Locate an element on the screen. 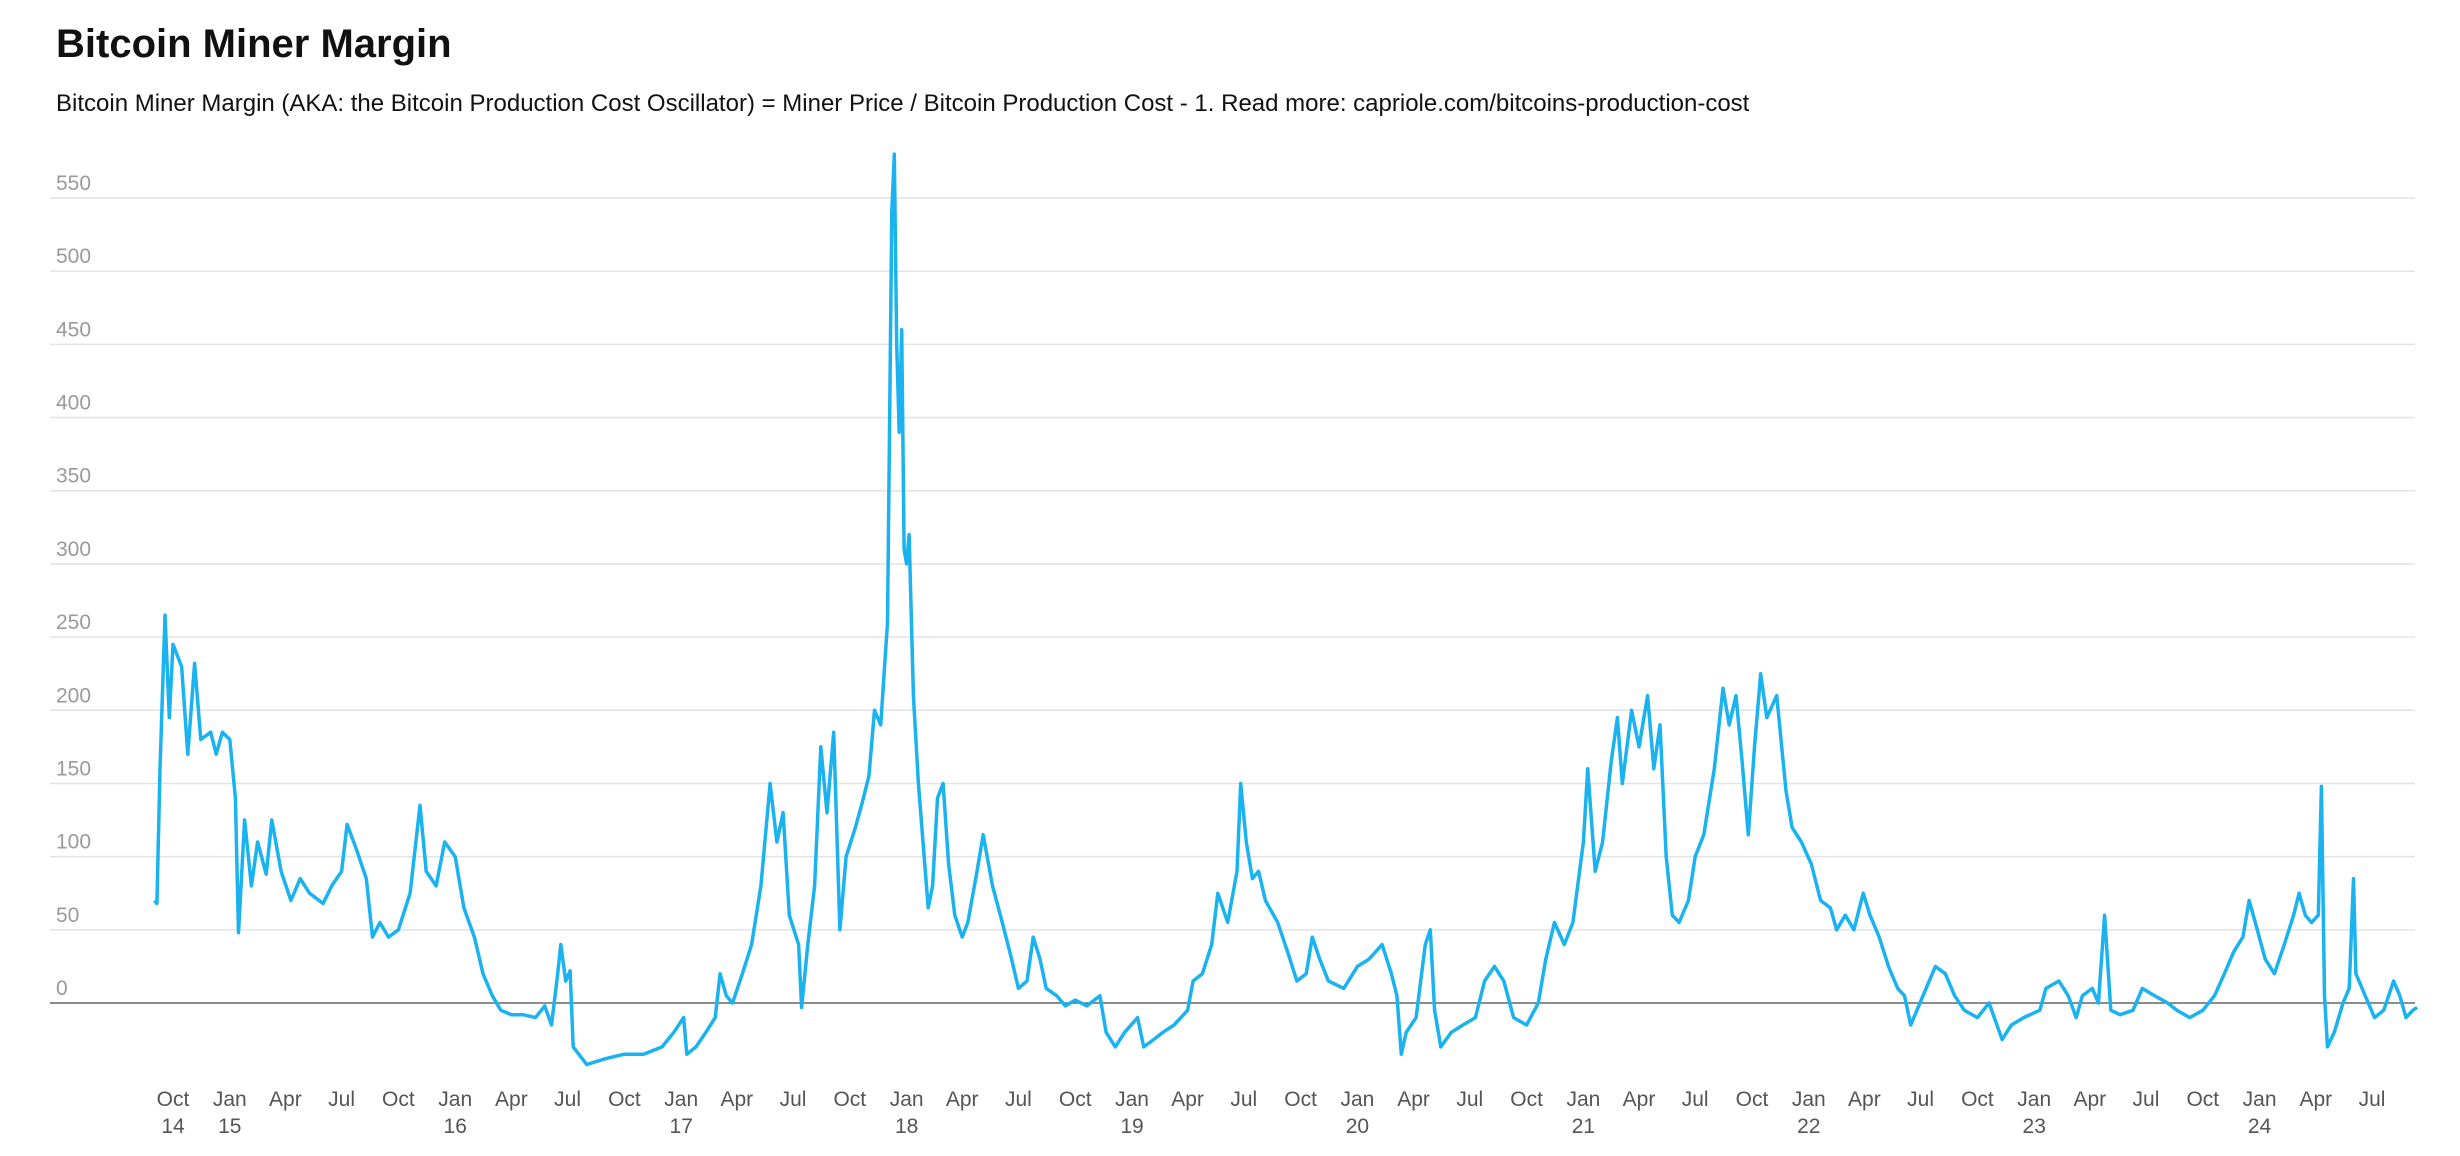 This screenshot has height=1156, width=2460. y-tick-label: 350 is located at coordinates (73, 476).